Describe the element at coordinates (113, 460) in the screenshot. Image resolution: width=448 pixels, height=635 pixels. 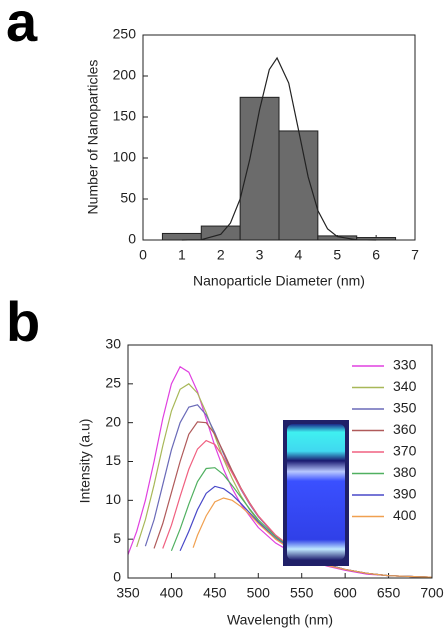
I see `y-tick-label: 15` at that location.